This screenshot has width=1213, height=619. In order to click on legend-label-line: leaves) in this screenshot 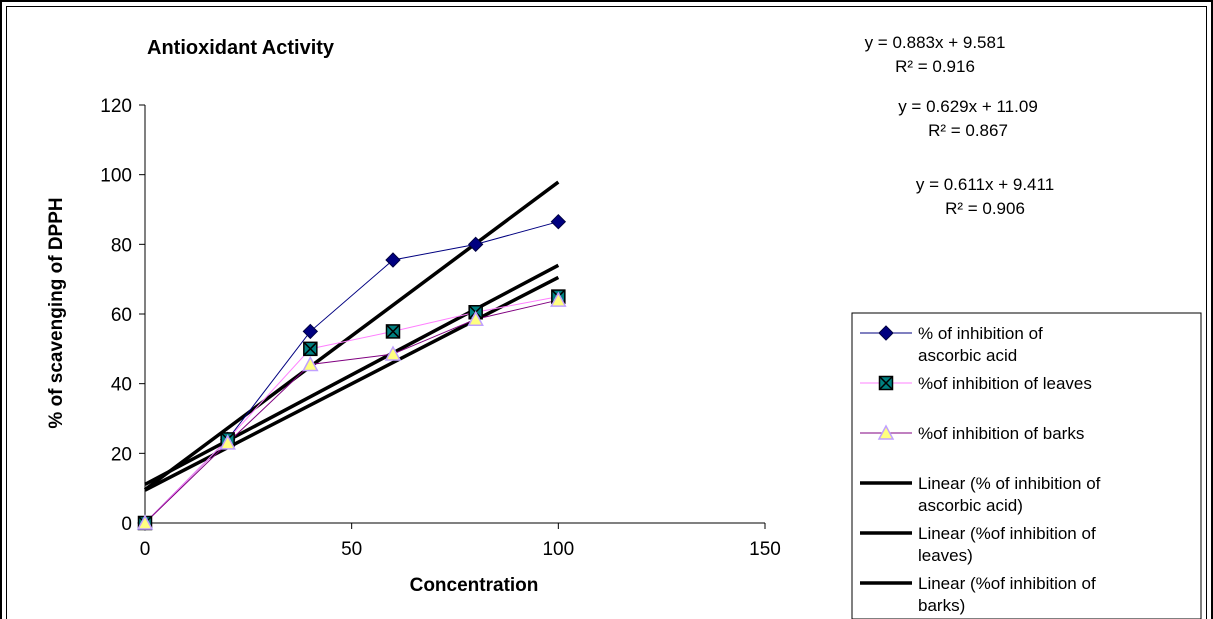, I will do `click(945, 555)`.